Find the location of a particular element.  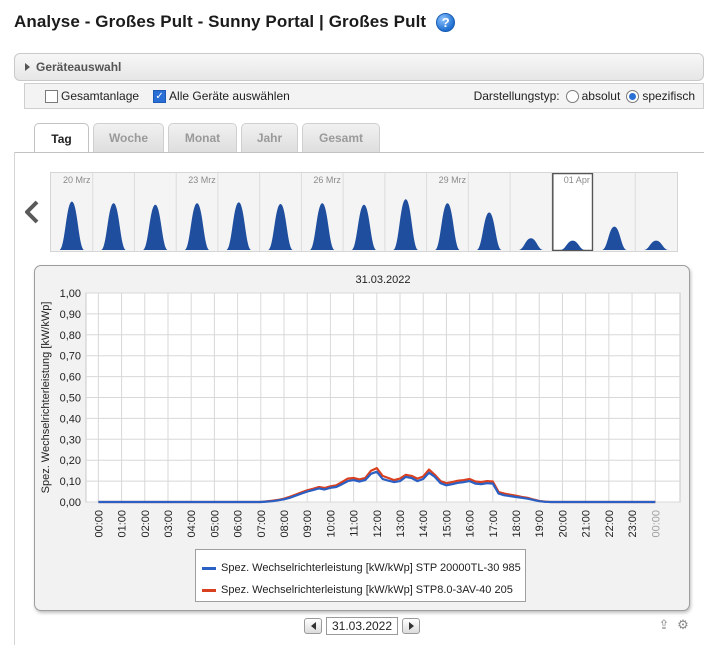

x-tick-label: 16:00 is located at coordinates (471, 524).